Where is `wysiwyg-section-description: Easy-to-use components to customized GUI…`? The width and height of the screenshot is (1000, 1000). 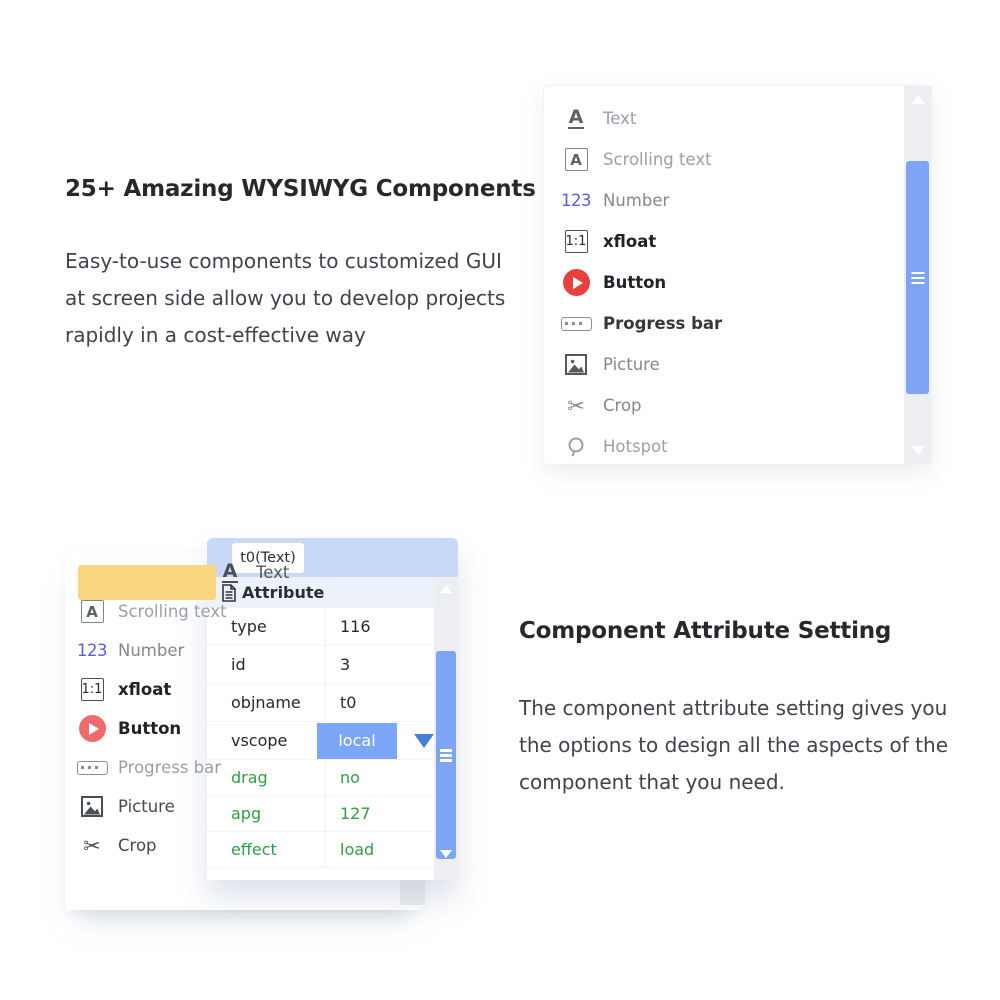
wysiwyg-section-description: Easy-to-use components to customized GUI… is located at coordinates (285, 298).